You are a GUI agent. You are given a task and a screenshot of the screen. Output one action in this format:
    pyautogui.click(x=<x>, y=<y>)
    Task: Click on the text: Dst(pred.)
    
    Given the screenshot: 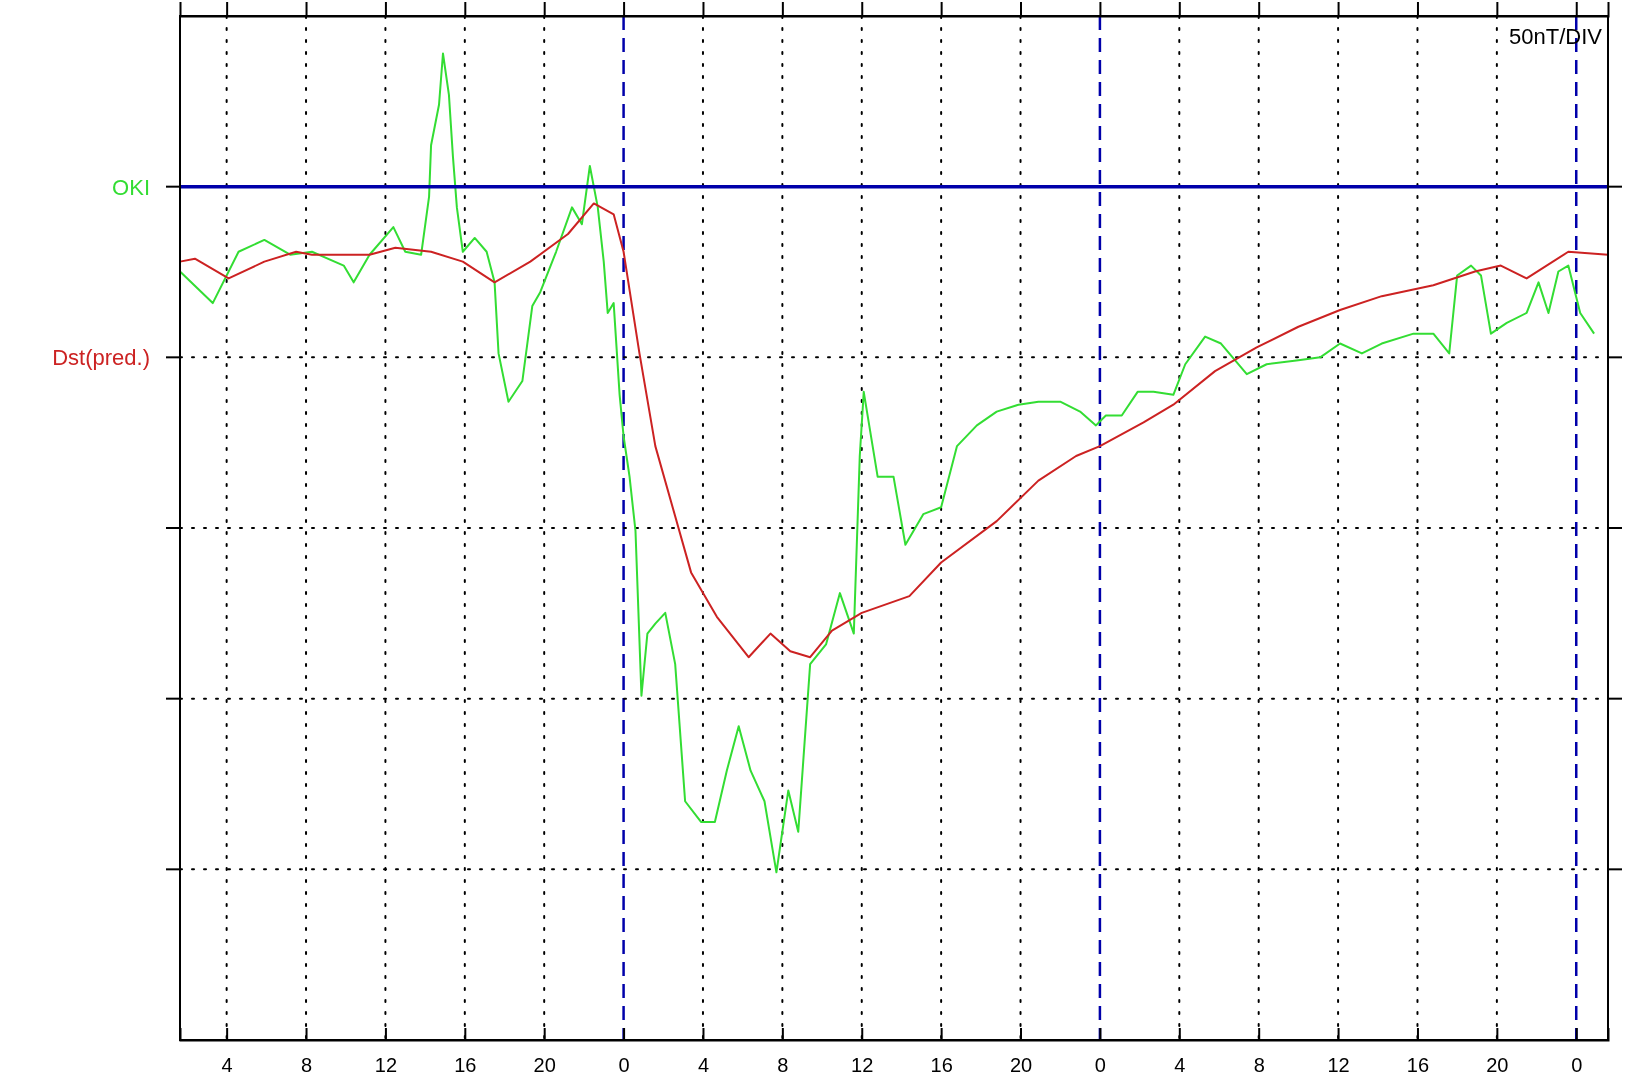 What is the action you would take?
    pyautogui.click(x=101, y=358)
    